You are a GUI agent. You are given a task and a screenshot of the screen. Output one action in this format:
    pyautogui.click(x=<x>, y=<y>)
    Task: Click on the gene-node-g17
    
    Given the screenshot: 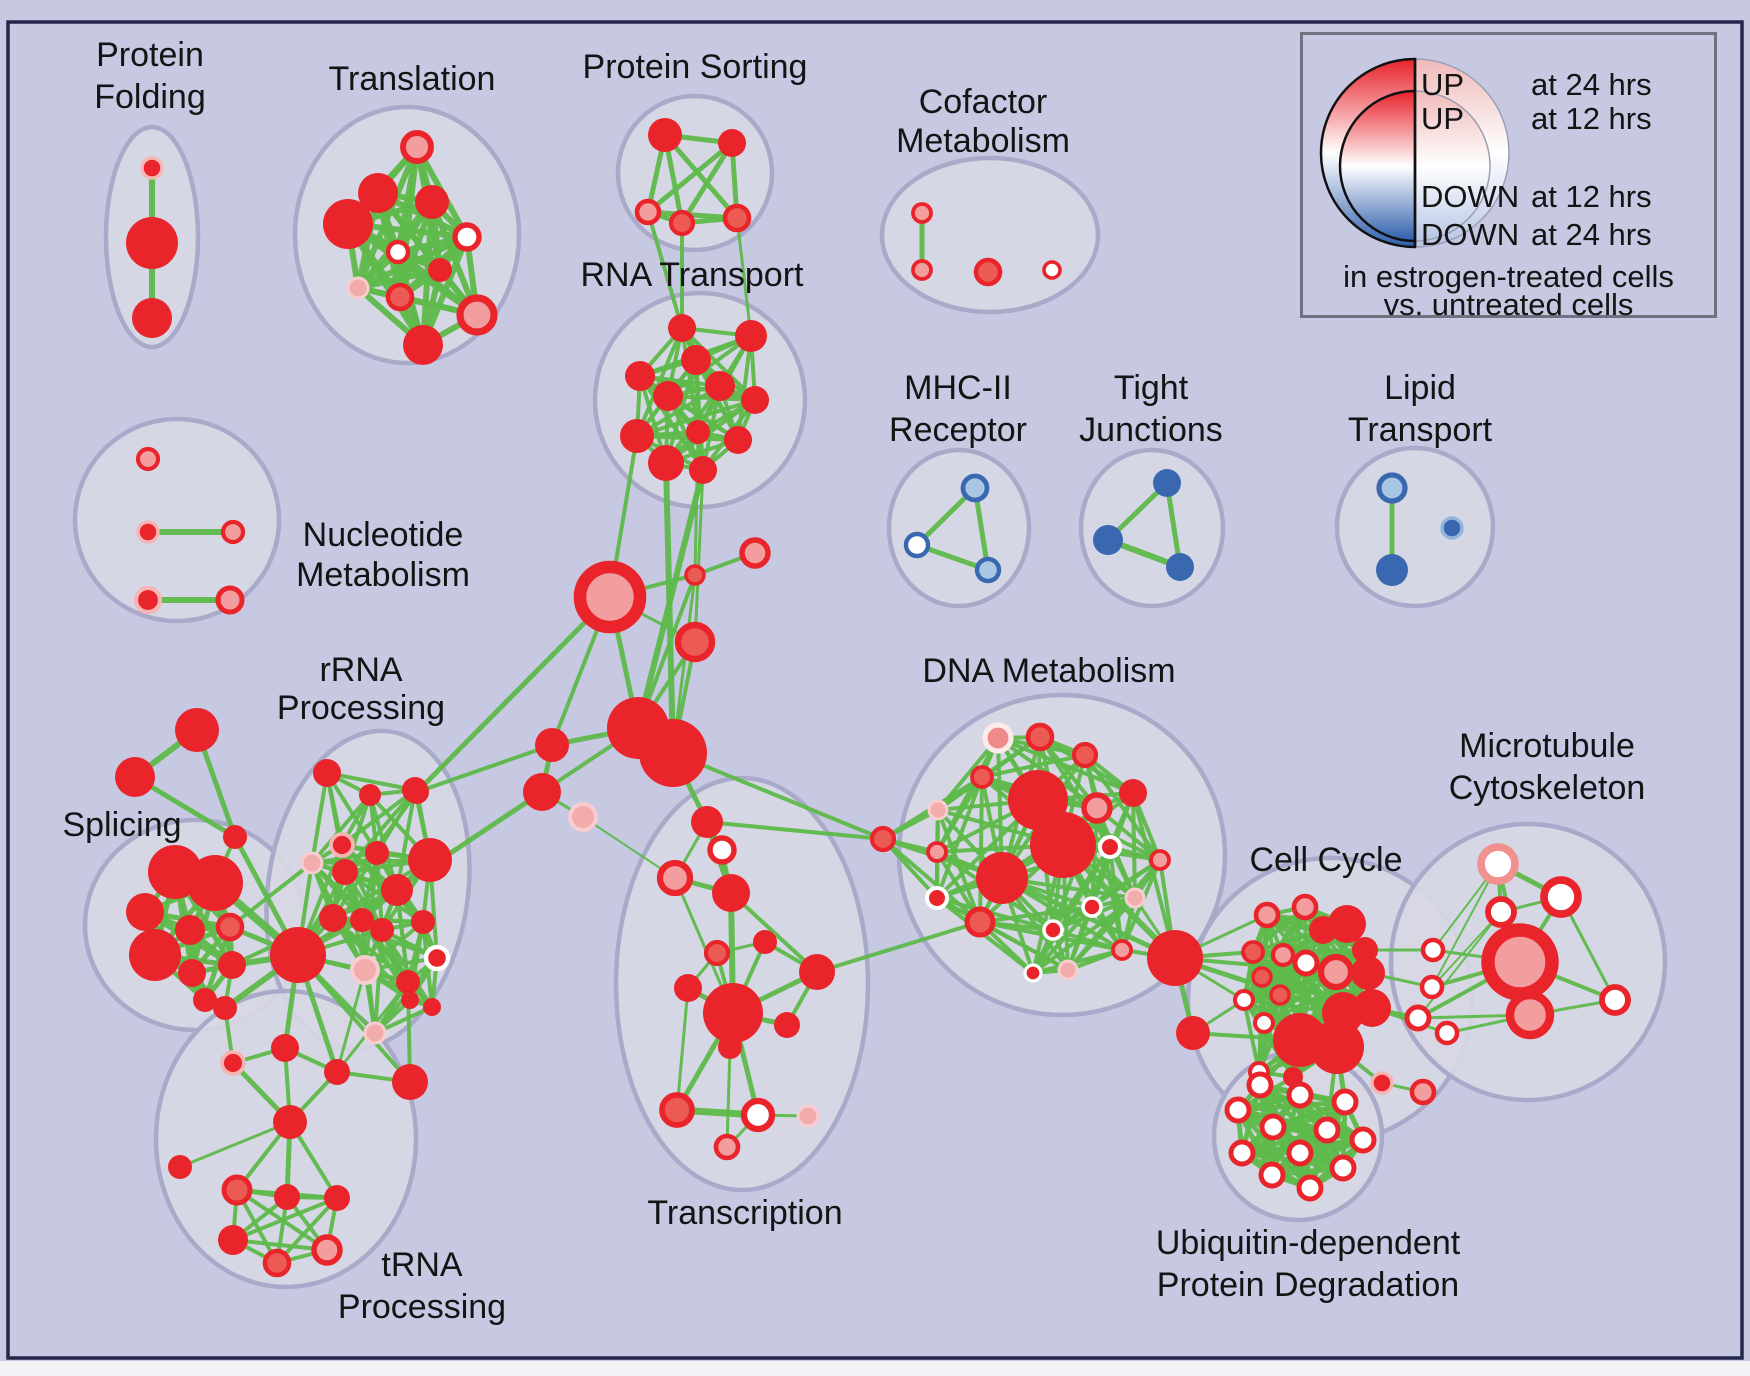 What is the action you would take?
    pyautogui.click(x=410, y=1082)
    